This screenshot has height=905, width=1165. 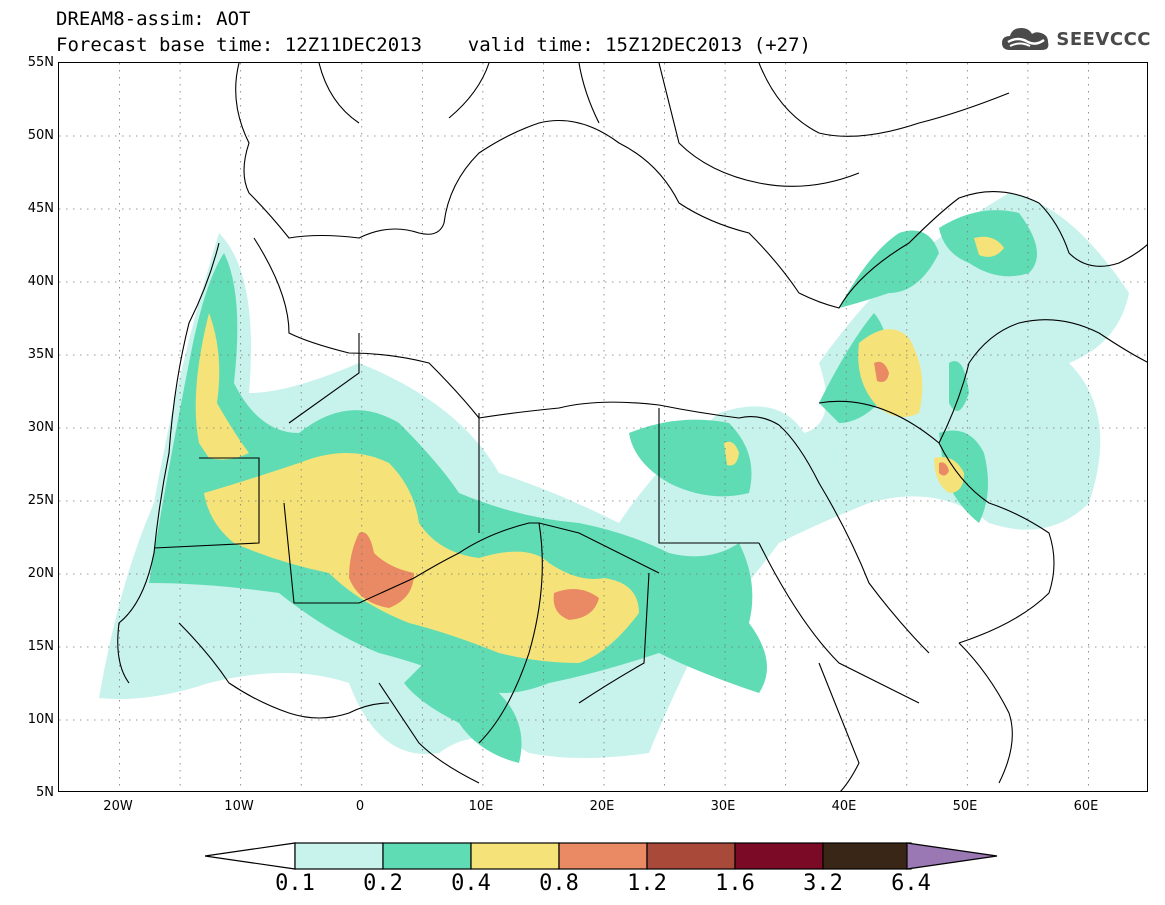 I want to click on lat-label: 30N, so click(x=40, y=427).